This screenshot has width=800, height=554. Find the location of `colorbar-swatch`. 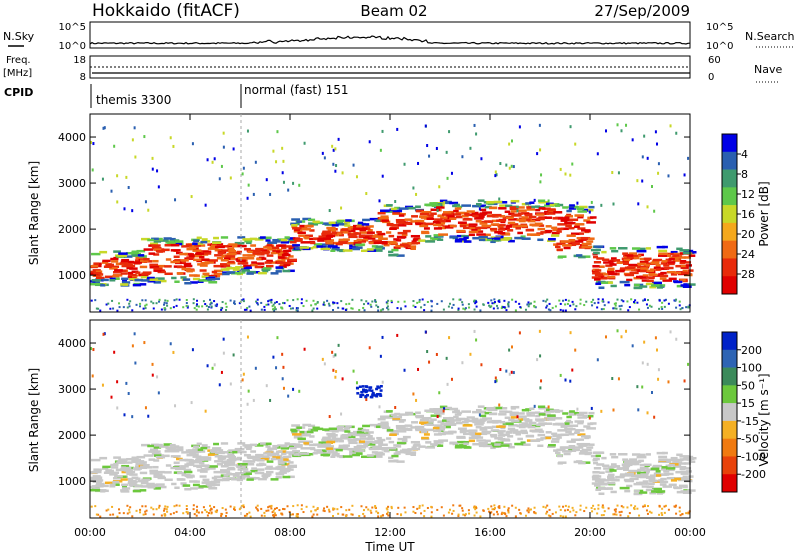

colorbar-swatch is located at coordinates (729, 447).